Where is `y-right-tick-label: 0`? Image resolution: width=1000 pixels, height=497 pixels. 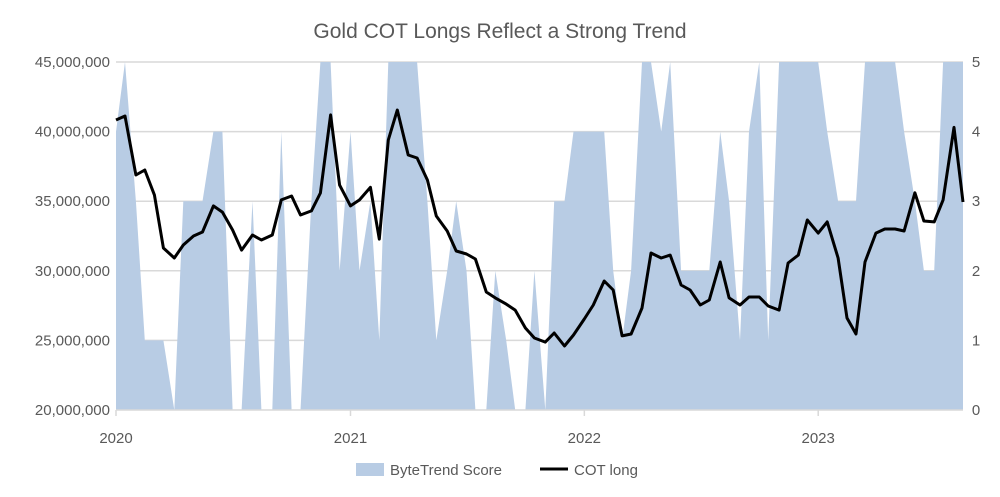
y-right-tick-label: 0 is located at coordinates (976, 410).